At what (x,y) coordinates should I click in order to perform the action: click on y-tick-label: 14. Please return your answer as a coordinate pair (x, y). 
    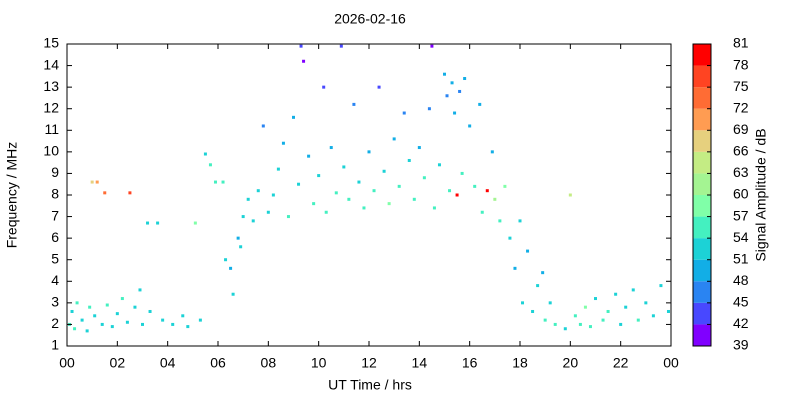
    Looking at the image, I should click on (51, 64).